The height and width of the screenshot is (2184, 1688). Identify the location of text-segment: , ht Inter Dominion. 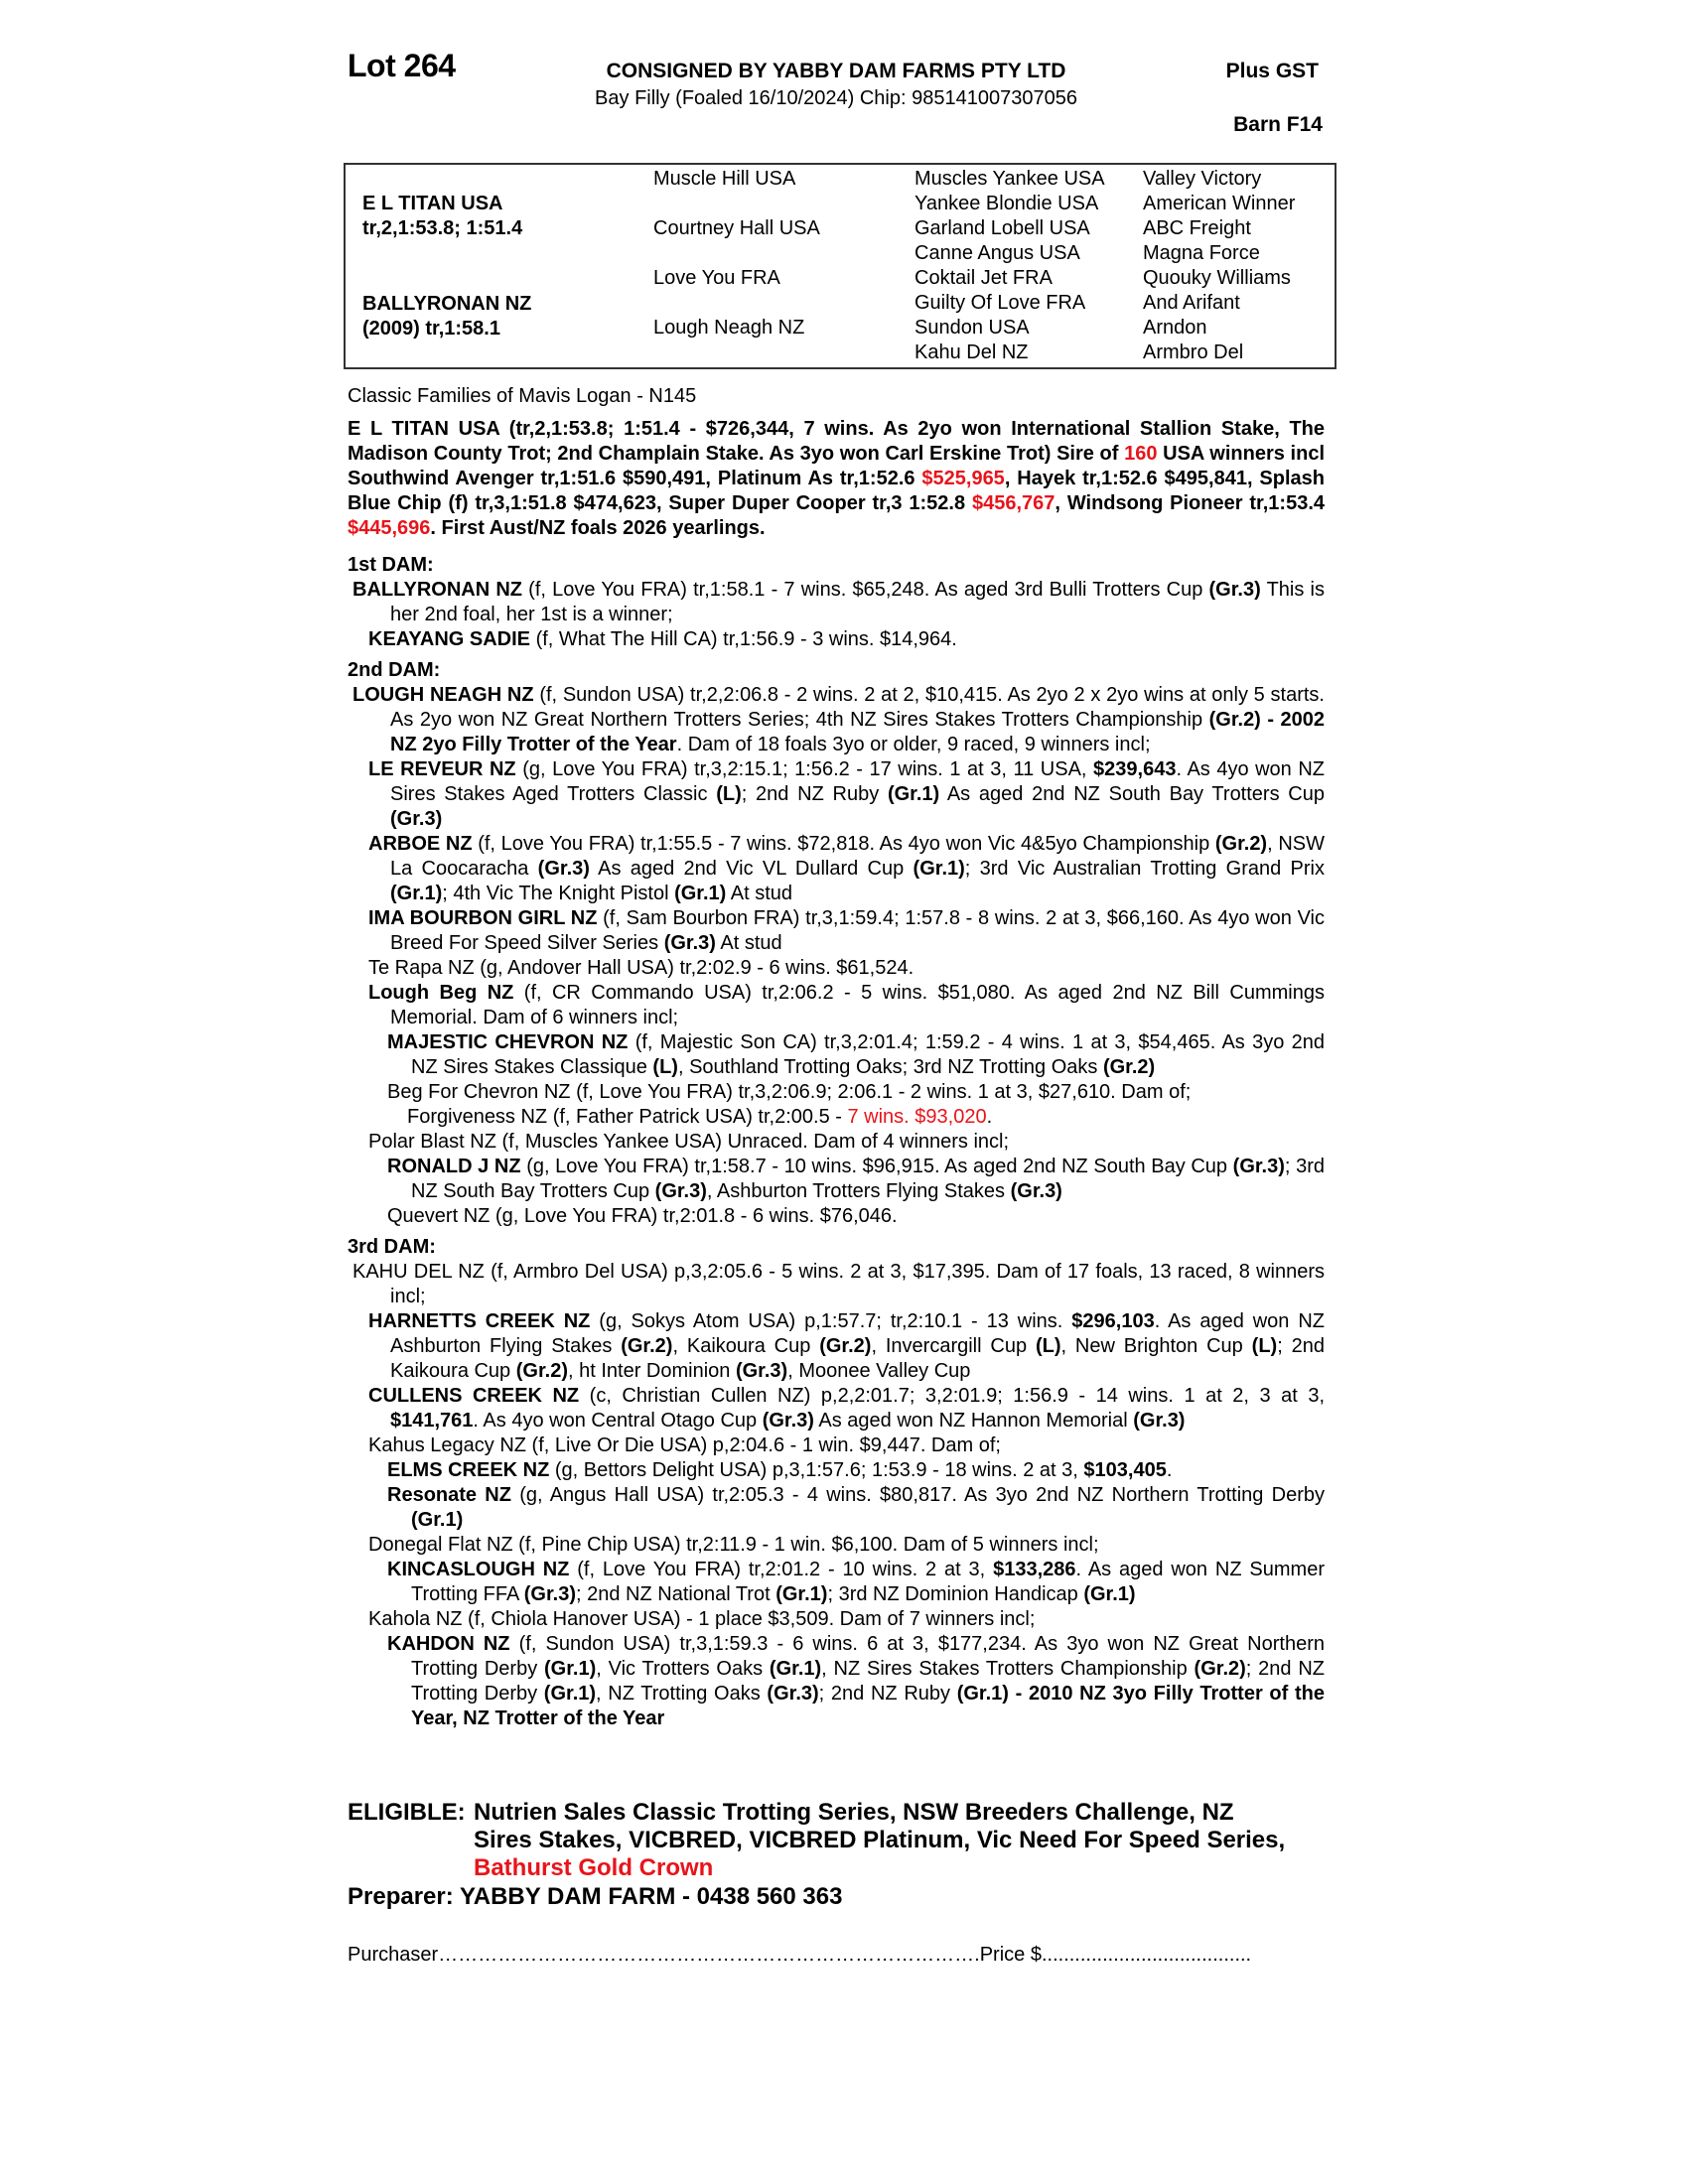
(652, 1371).